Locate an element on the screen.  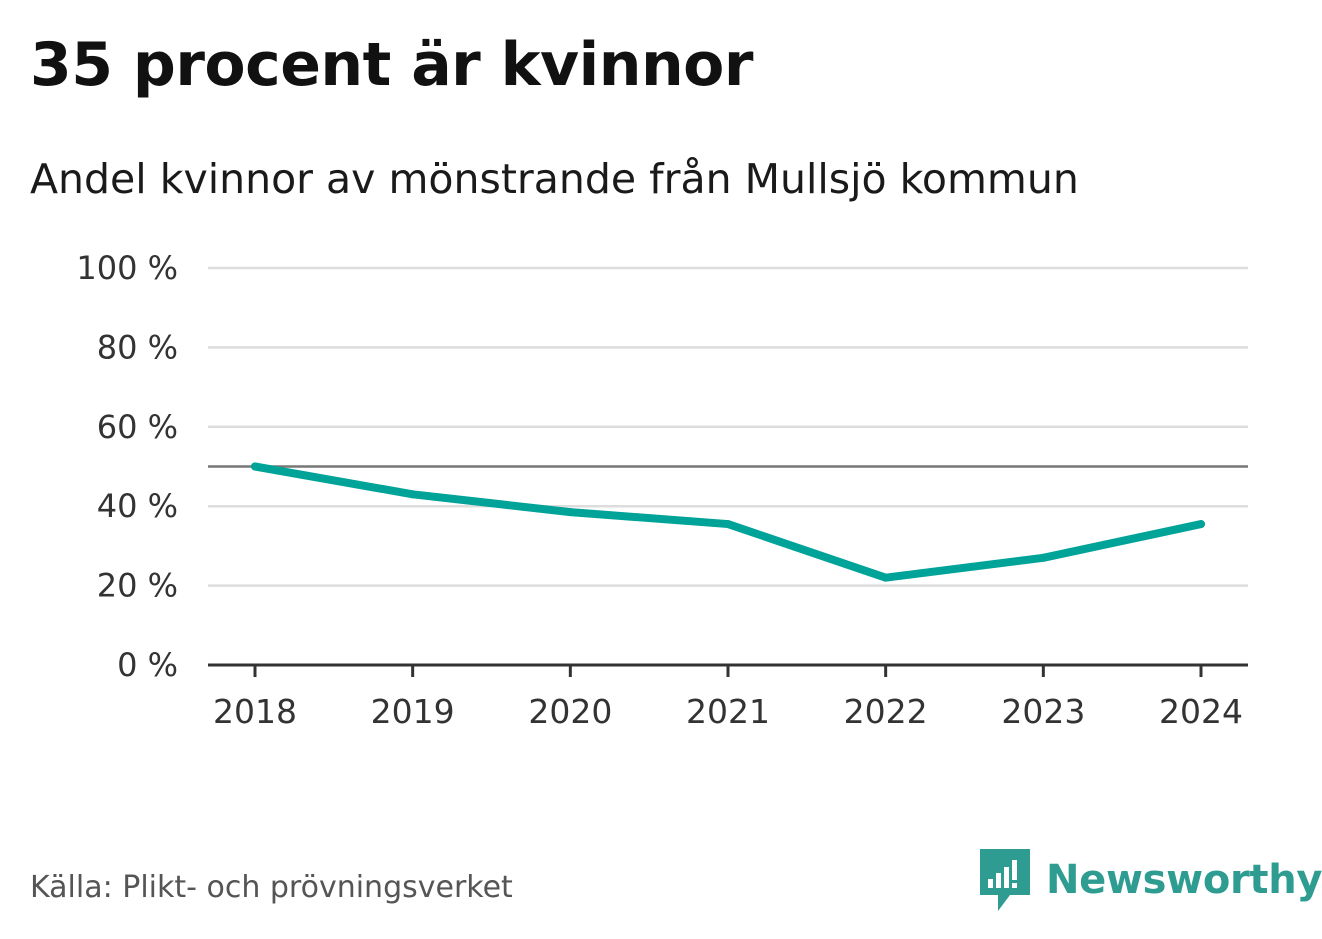
y-tick-label: 60 % is located at coordinates (137, 427).